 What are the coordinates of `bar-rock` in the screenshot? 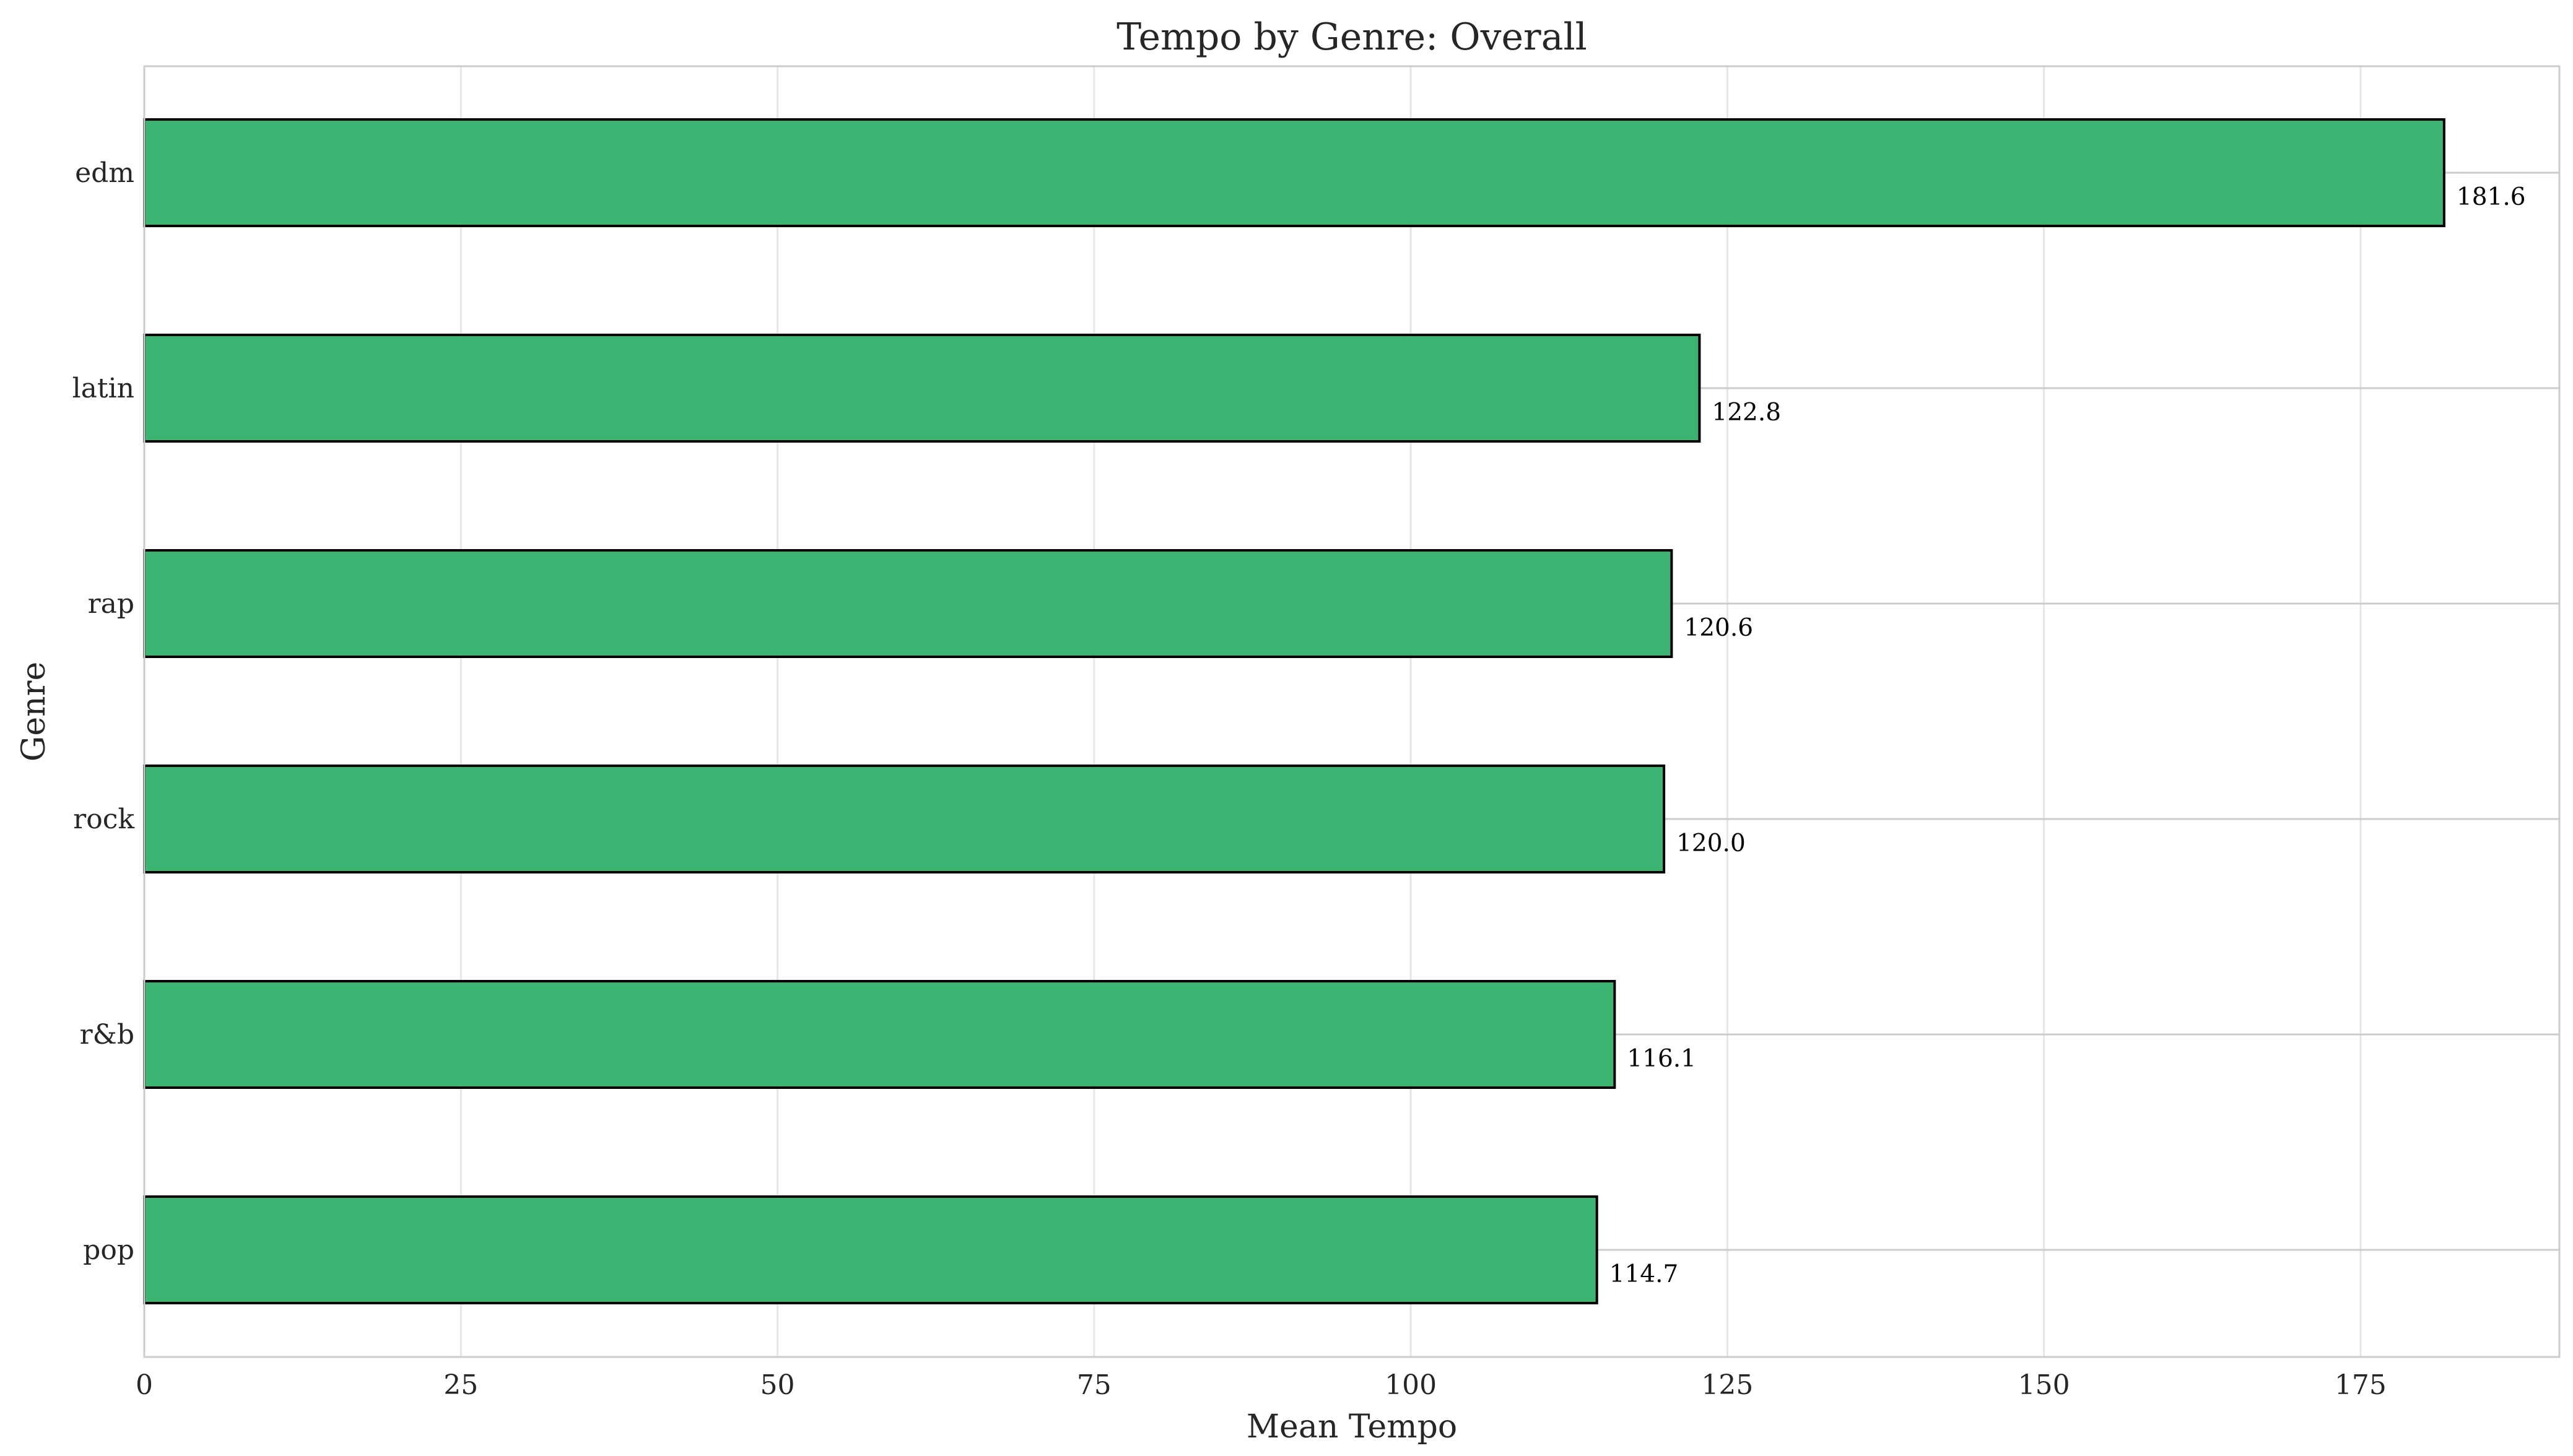 It's located at (904, 819).